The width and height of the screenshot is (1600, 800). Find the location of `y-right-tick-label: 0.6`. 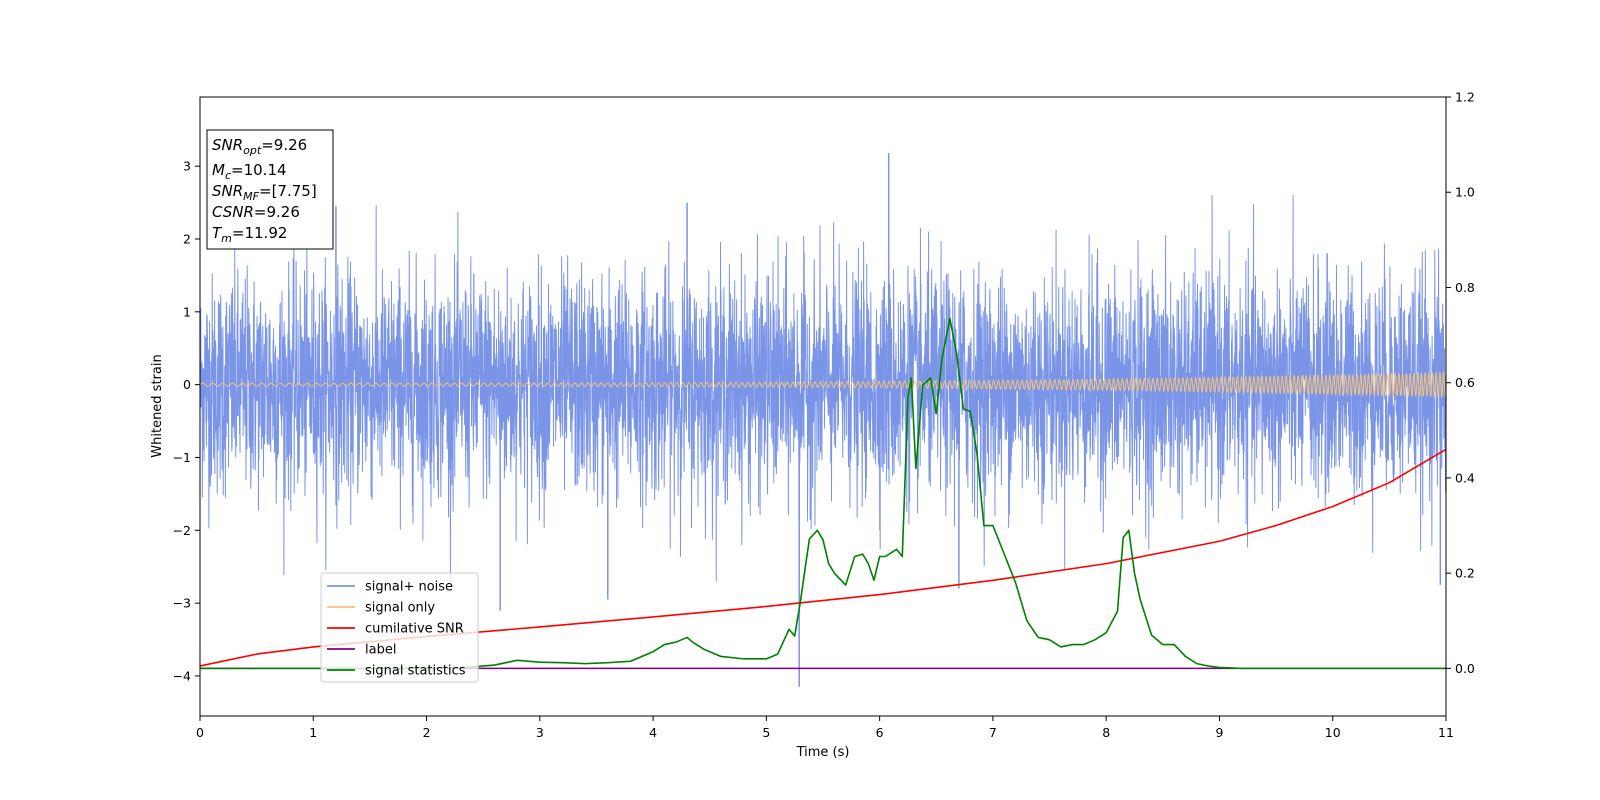

y-right-tick-label: 0.6 is located at coordinates (1465, 382).